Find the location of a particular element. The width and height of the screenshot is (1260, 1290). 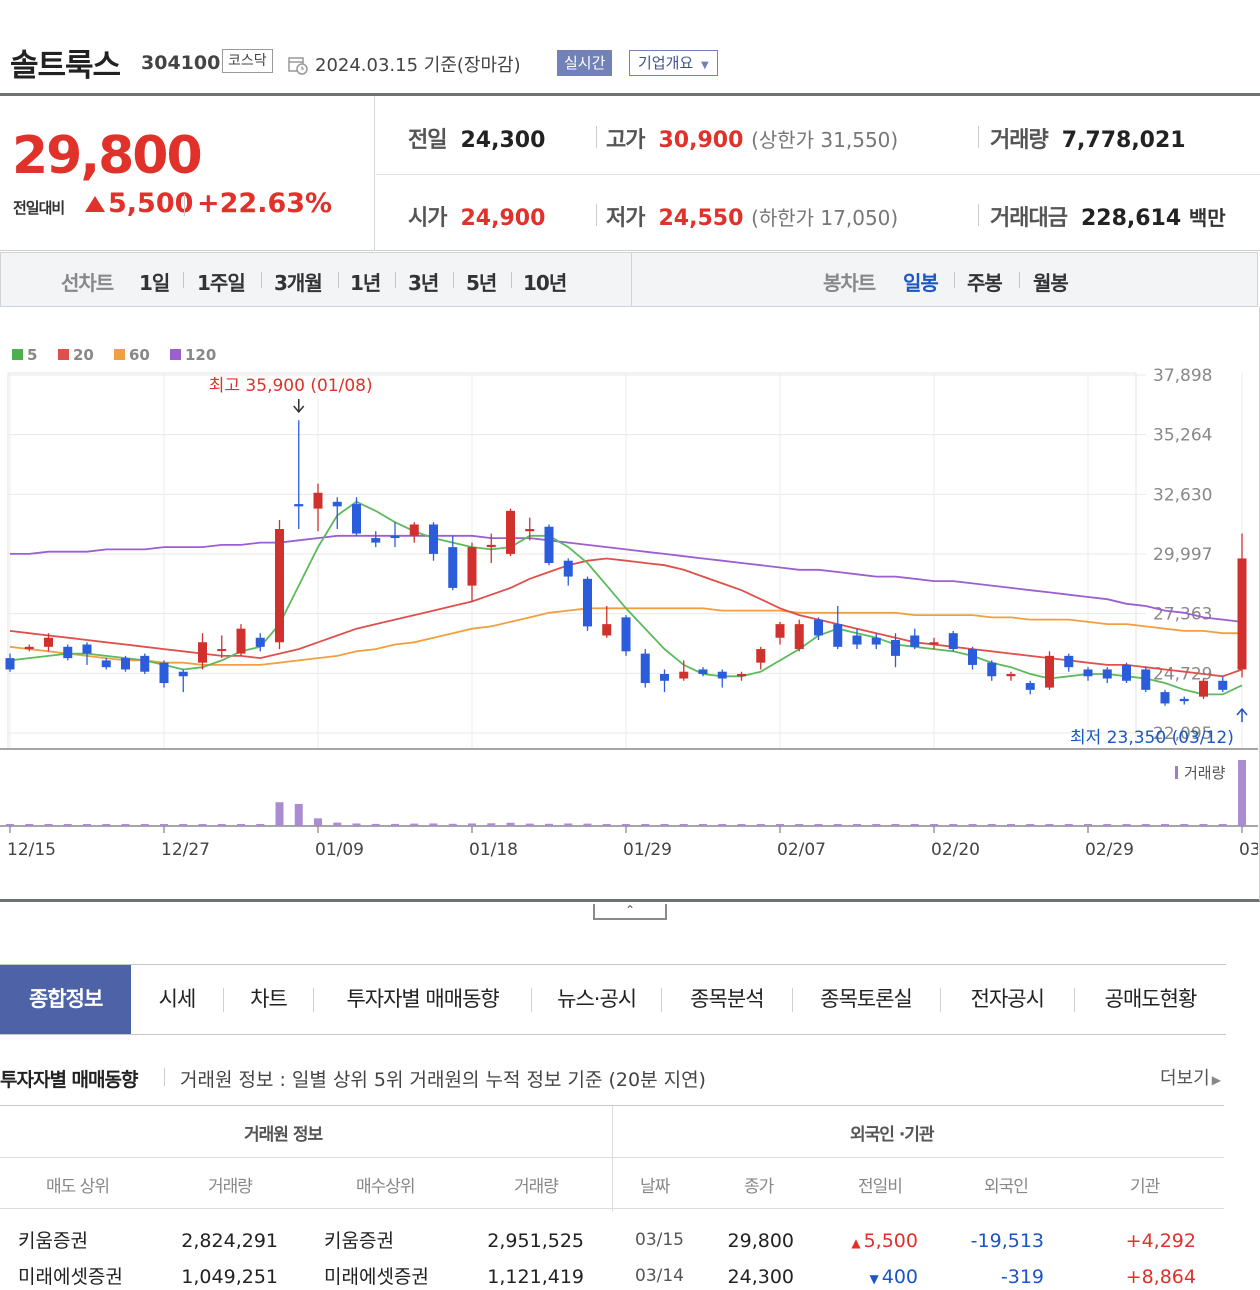

tab-4: 투자자별 매매동향 is located at coordinates (422, 999).